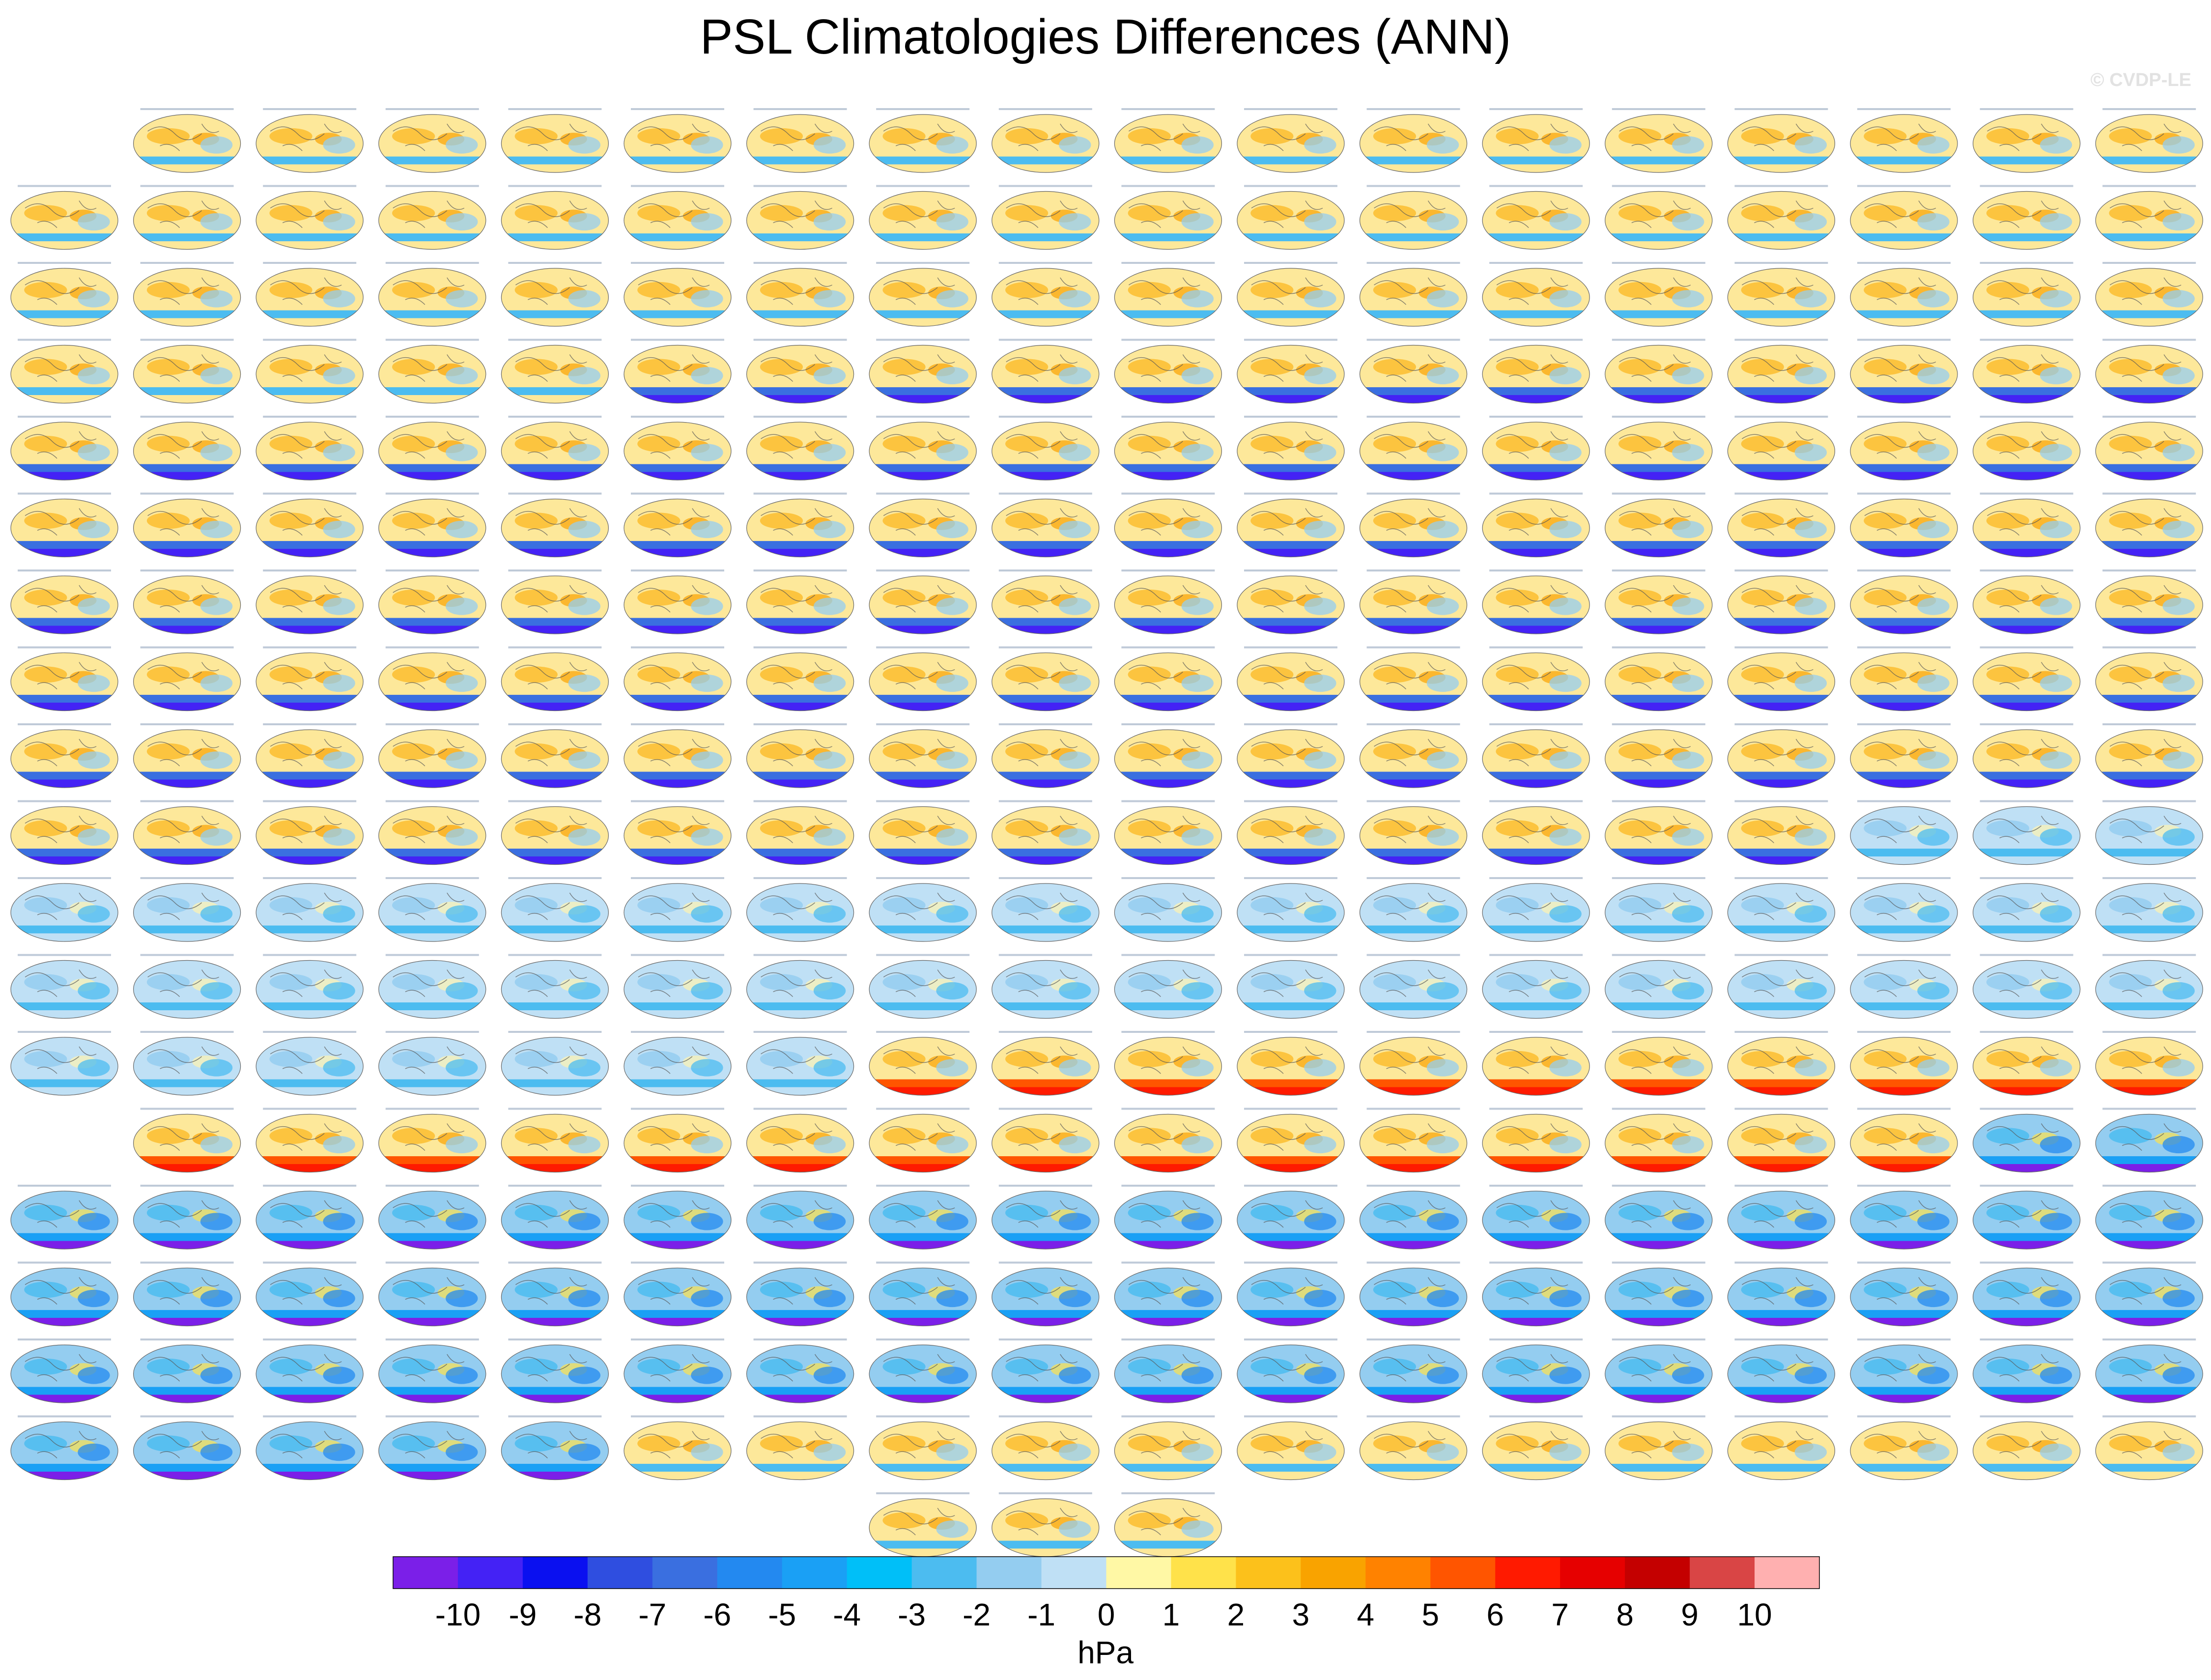 This screenshot has width=2211, height=1680. I want to click on colorbar-tick-label: 6, so click(1495, 1615).